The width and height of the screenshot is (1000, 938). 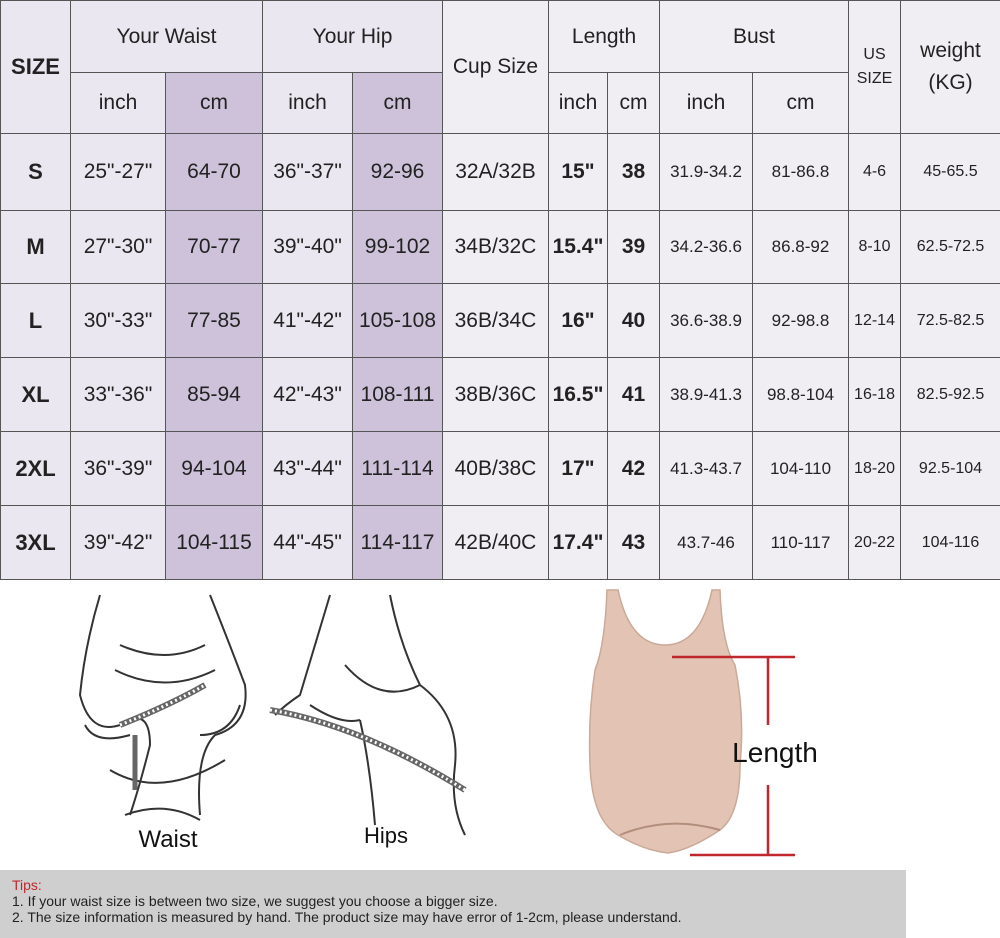 What do you see at coordinates (214, 247) in the screenshot?
I see `cell-waist-cm: 70-77` at bounding box center [214, 247].